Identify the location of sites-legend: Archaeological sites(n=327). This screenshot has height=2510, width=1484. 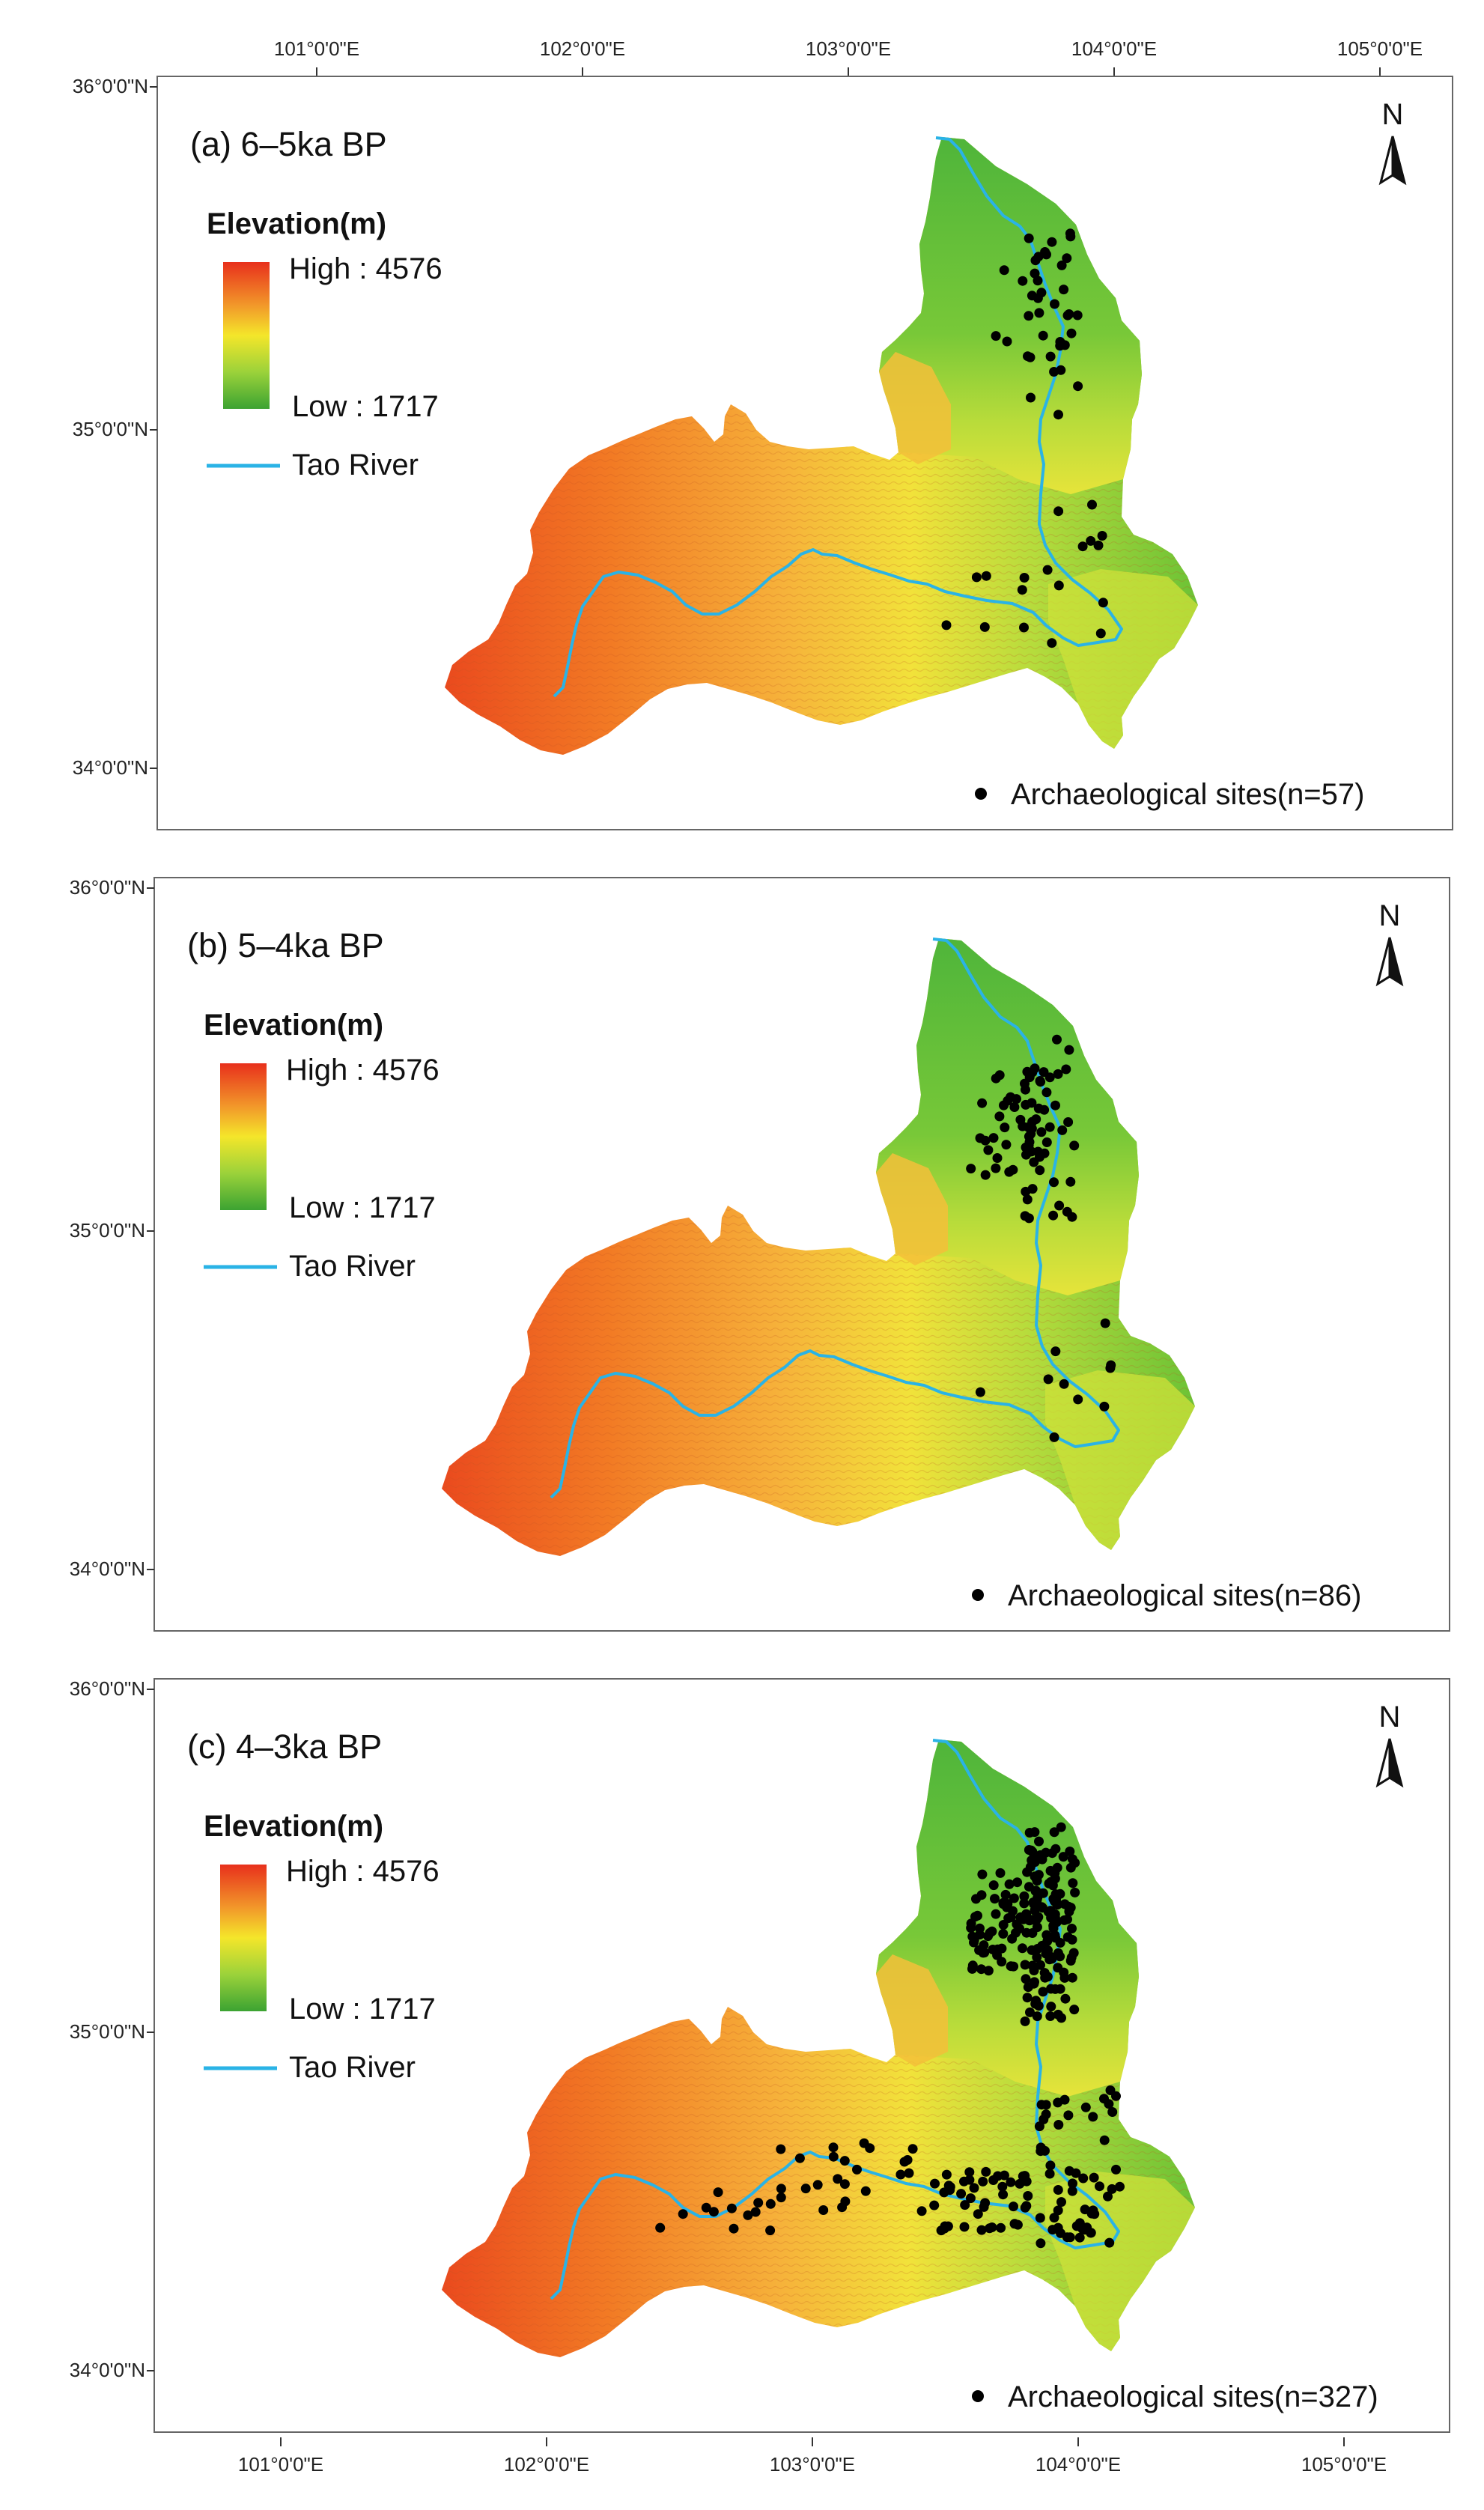
(1175, 2396).